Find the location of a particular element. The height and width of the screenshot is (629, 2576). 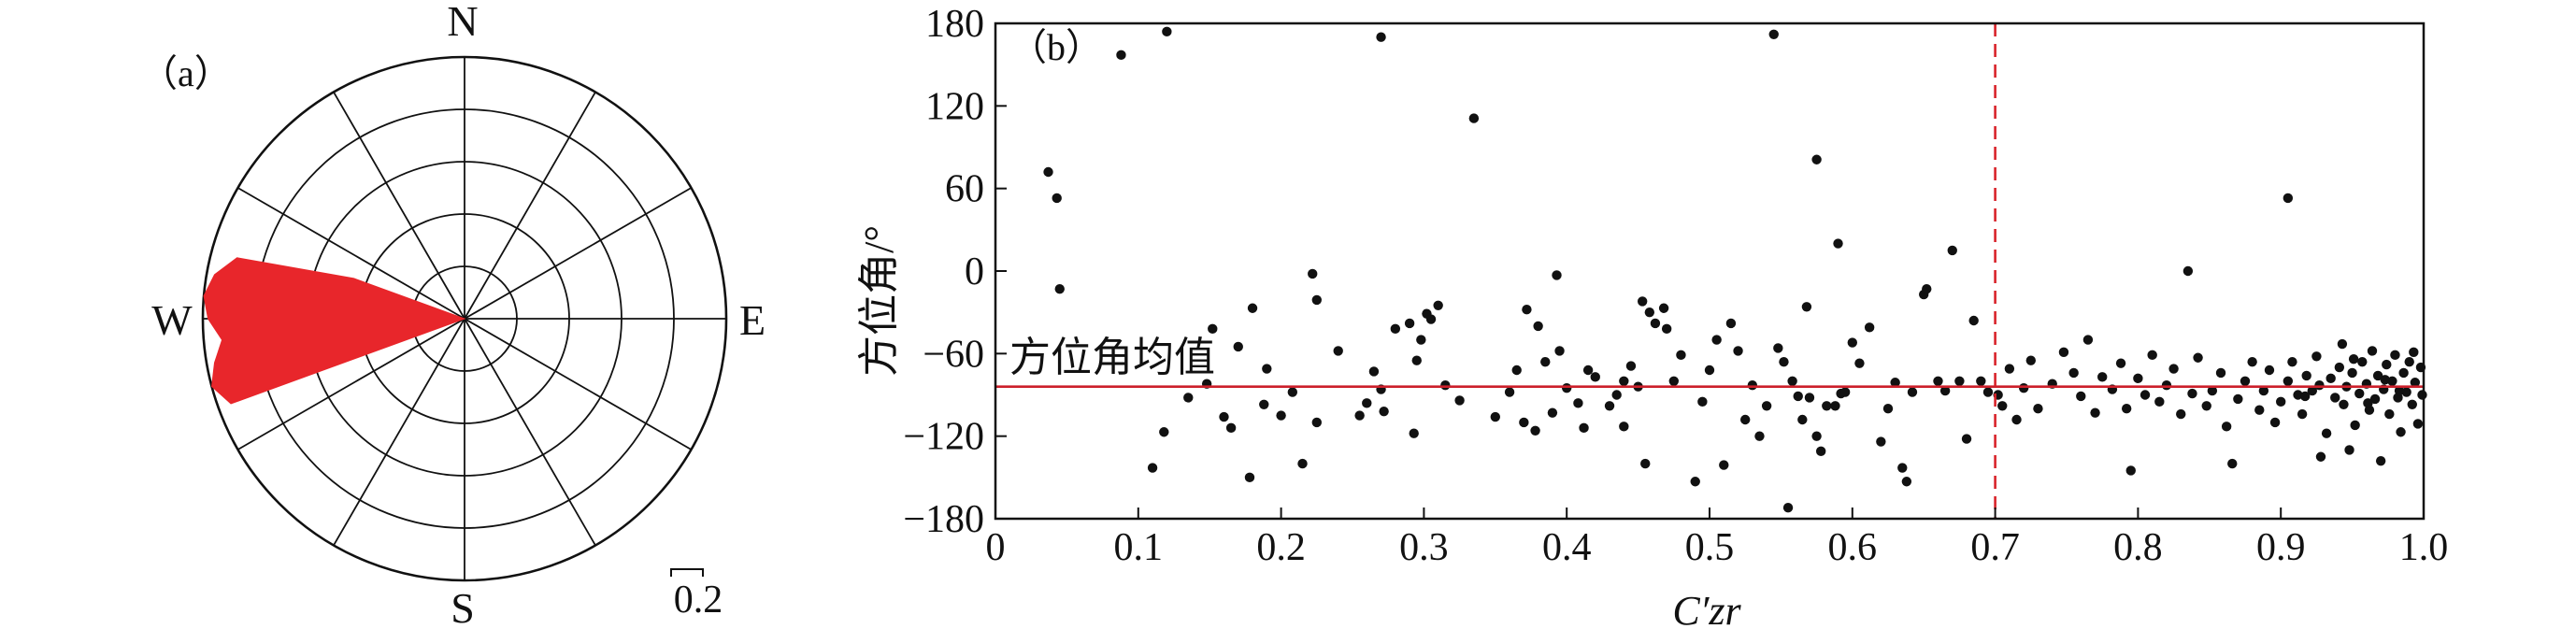

y-tick-label: −180 is located at coordinates (943, 519).